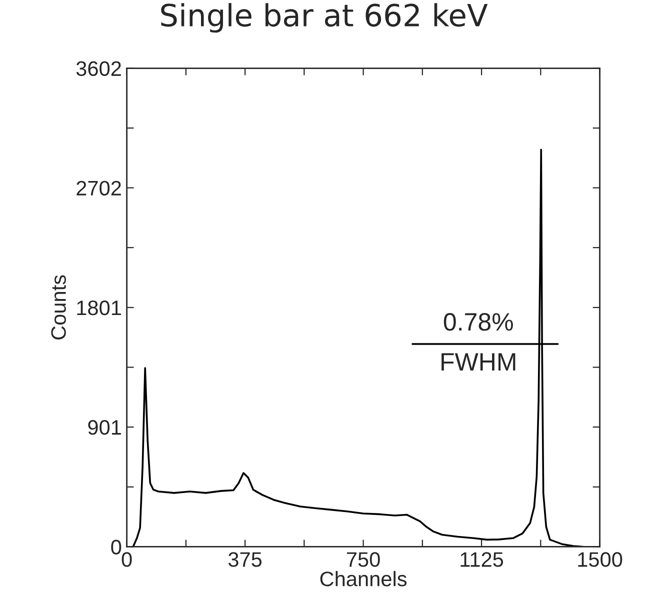 The width and height of the screenshot is (647, 615). Describe the element at coordinates (600, 559) in the screenshot. I see `x-tick-label: 1500` at that location.